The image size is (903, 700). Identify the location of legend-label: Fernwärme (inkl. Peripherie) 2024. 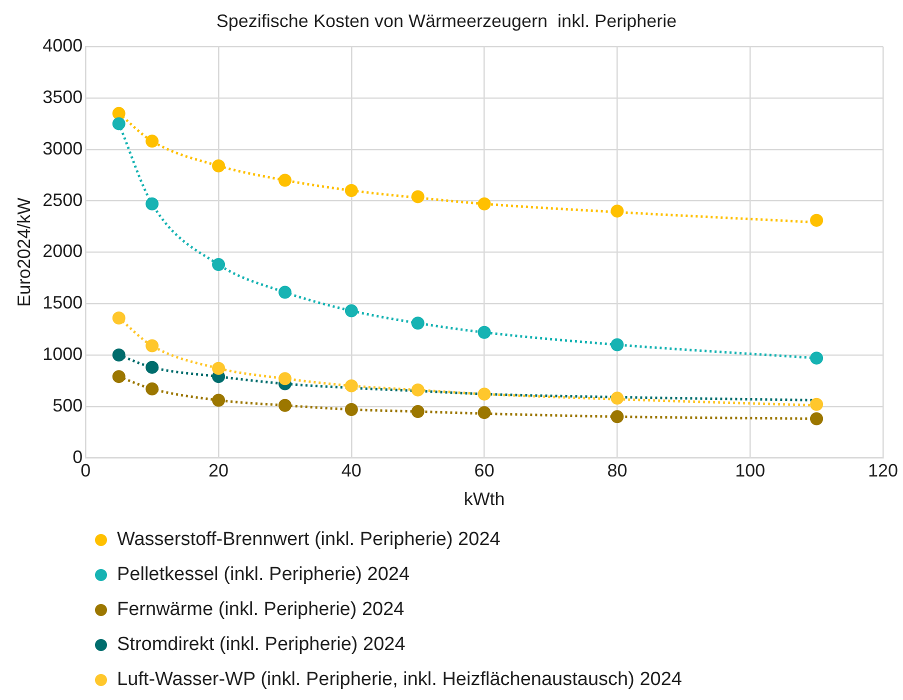
(260, 609).